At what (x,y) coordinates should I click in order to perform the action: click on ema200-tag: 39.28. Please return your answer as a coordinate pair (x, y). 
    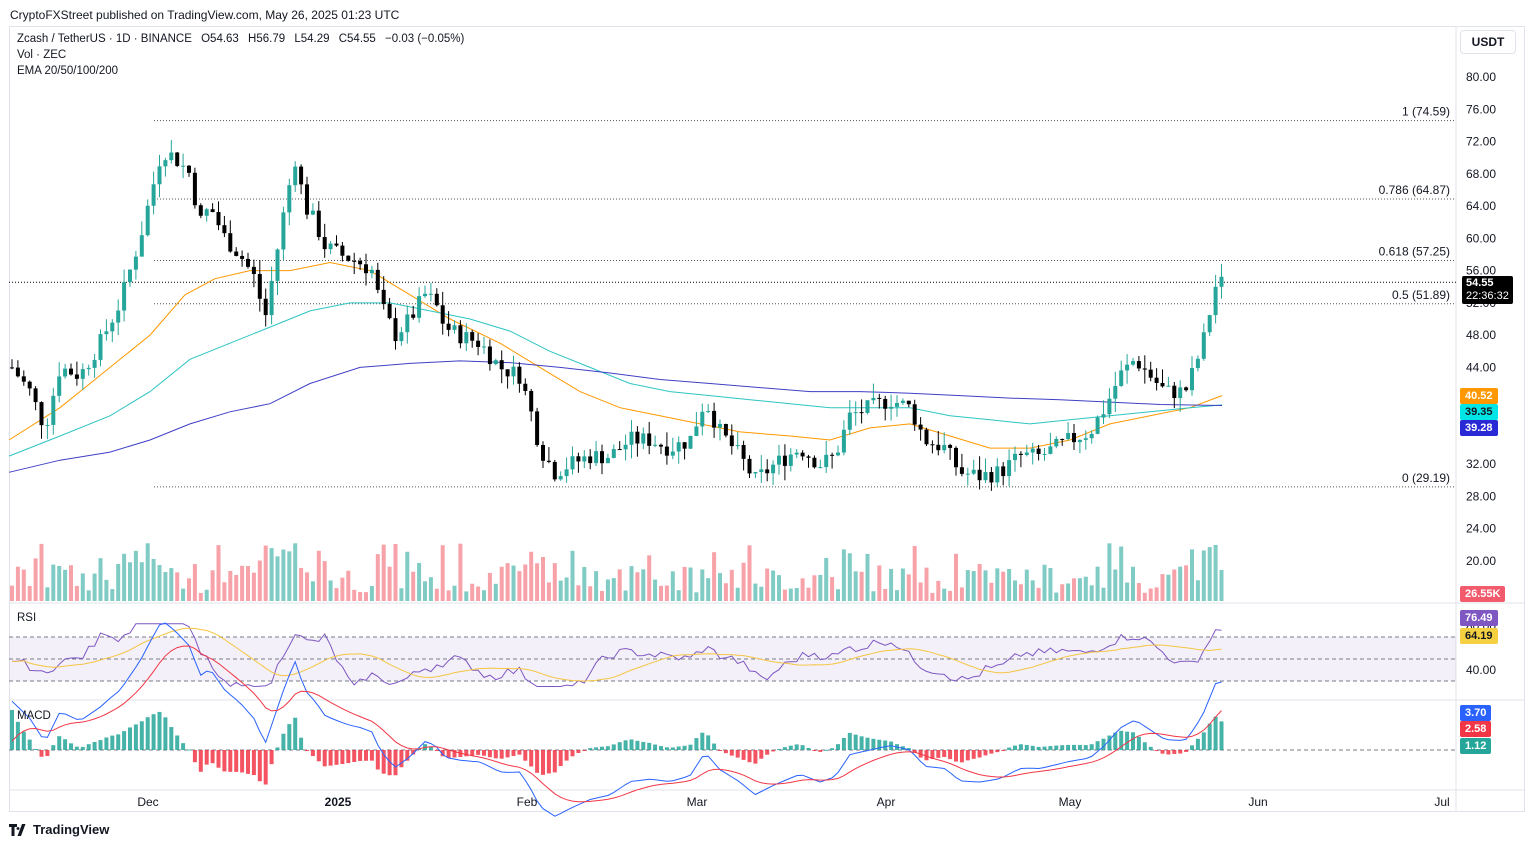
    Looking at the image, I should click on (1479, 428).